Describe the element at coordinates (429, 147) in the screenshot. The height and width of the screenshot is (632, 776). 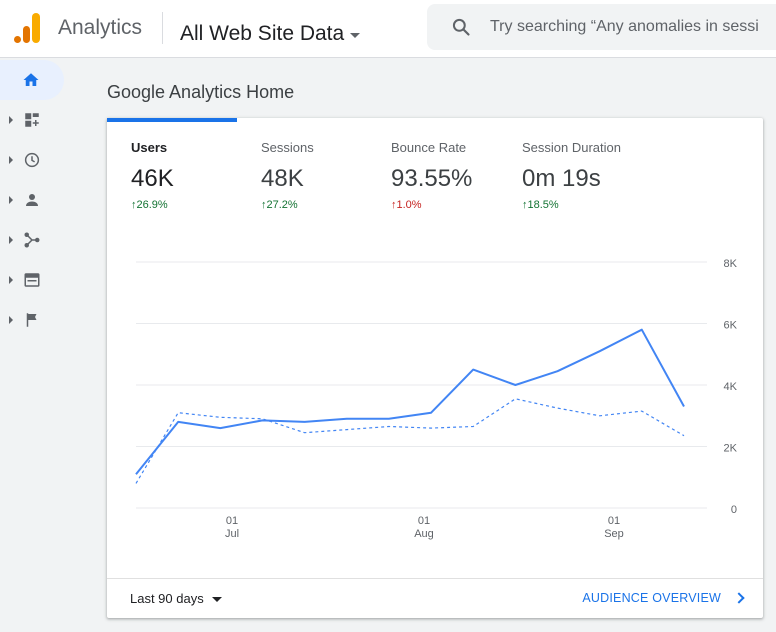
I see `metric-label: Bounce Rate` at that location.